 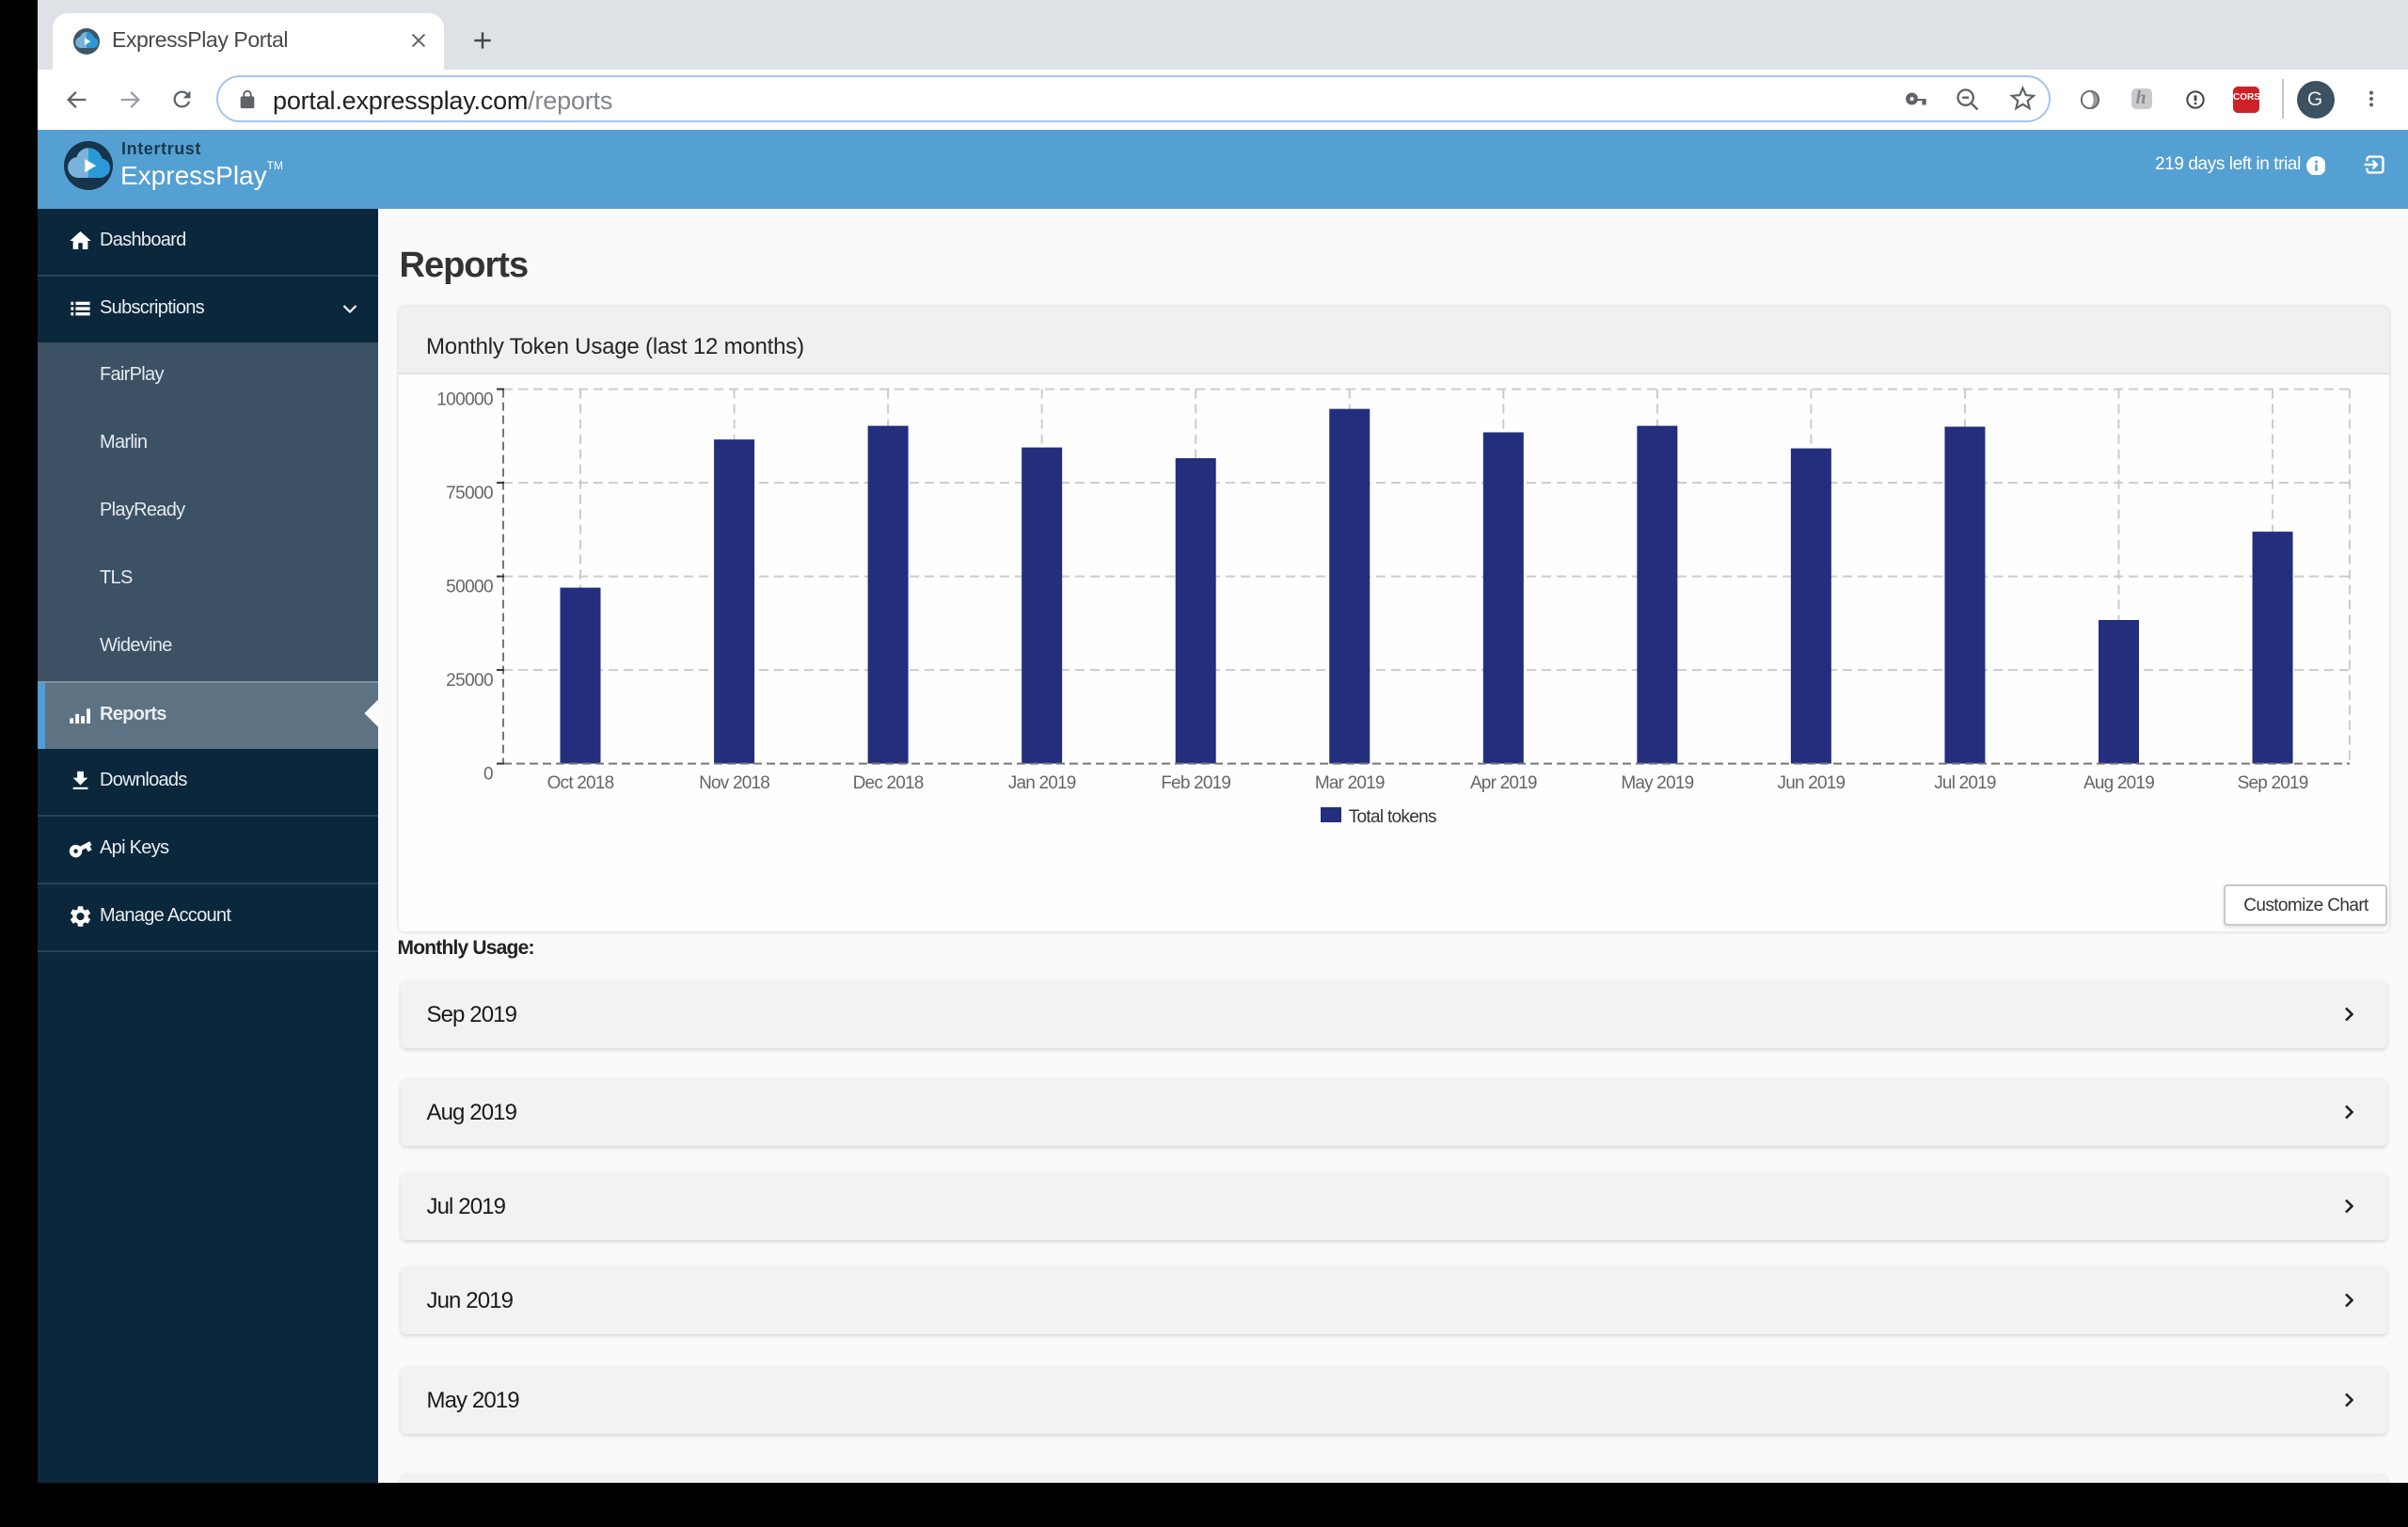 I want to click on svg-text: Oct 2018, so click(x=580, y=784).